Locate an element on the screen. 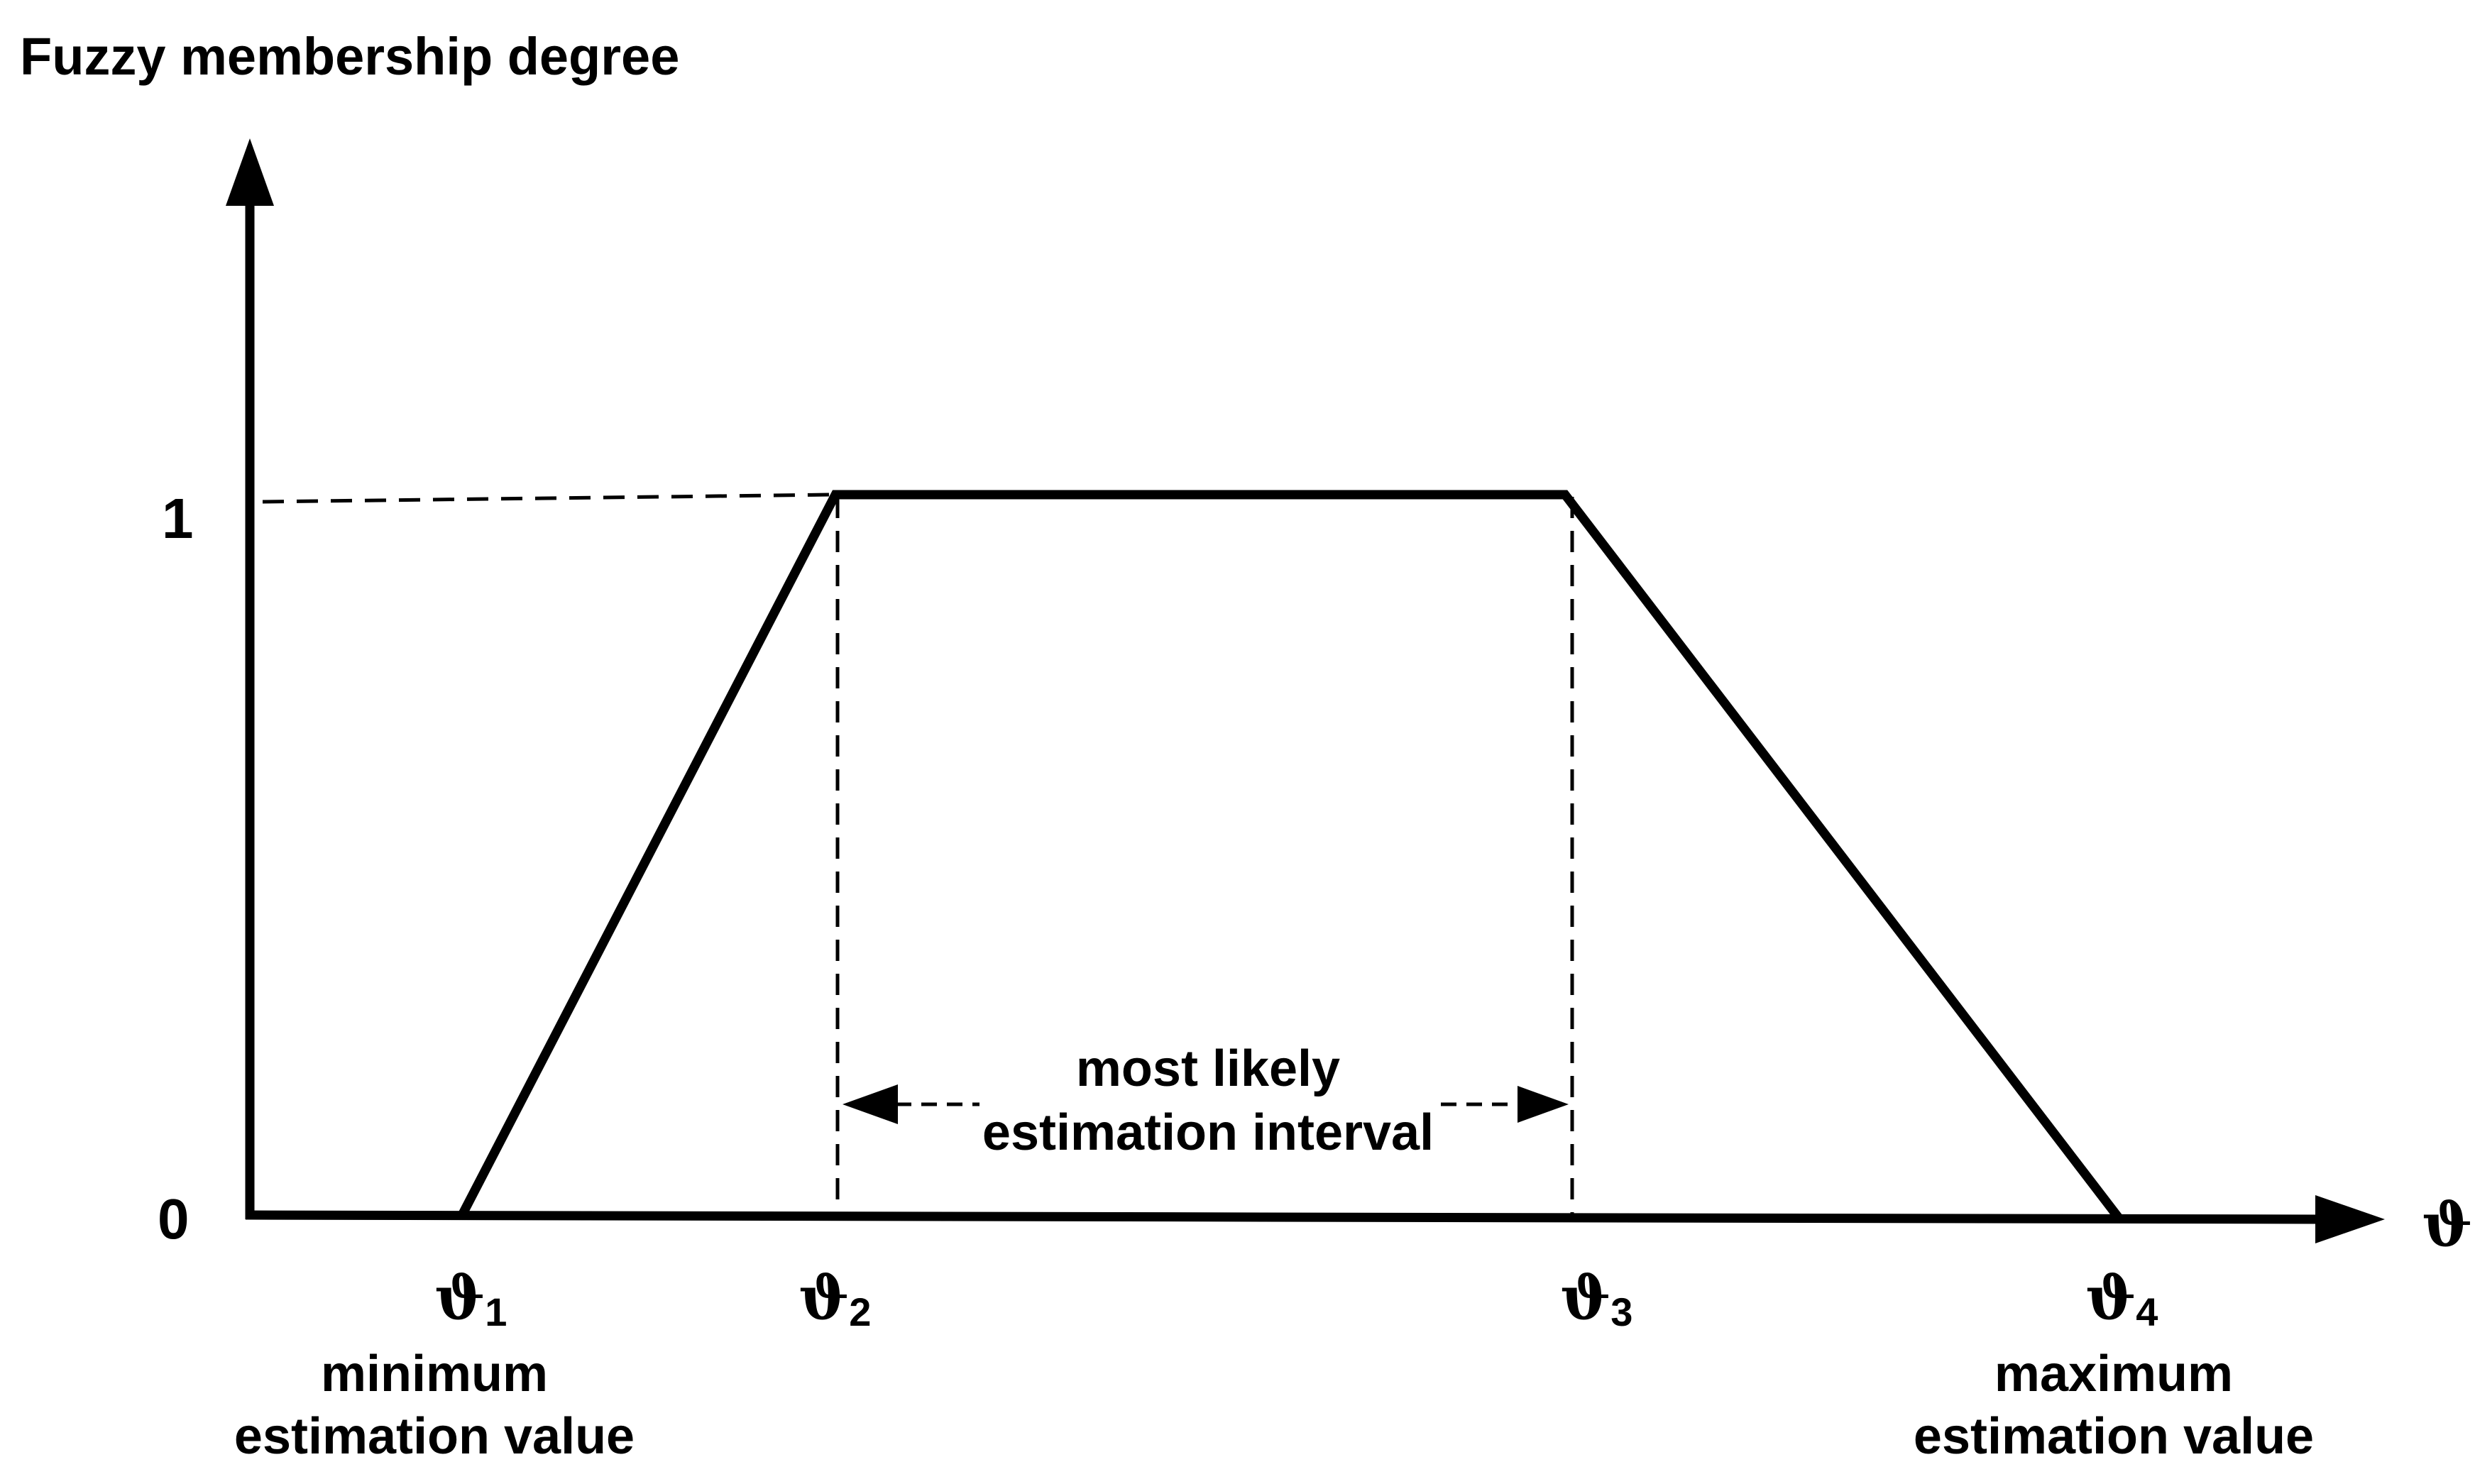 The width and height of the screenshot is (2475, 1484). point-label-theta2: ϑ2 is located at coordinates (835, 1298).